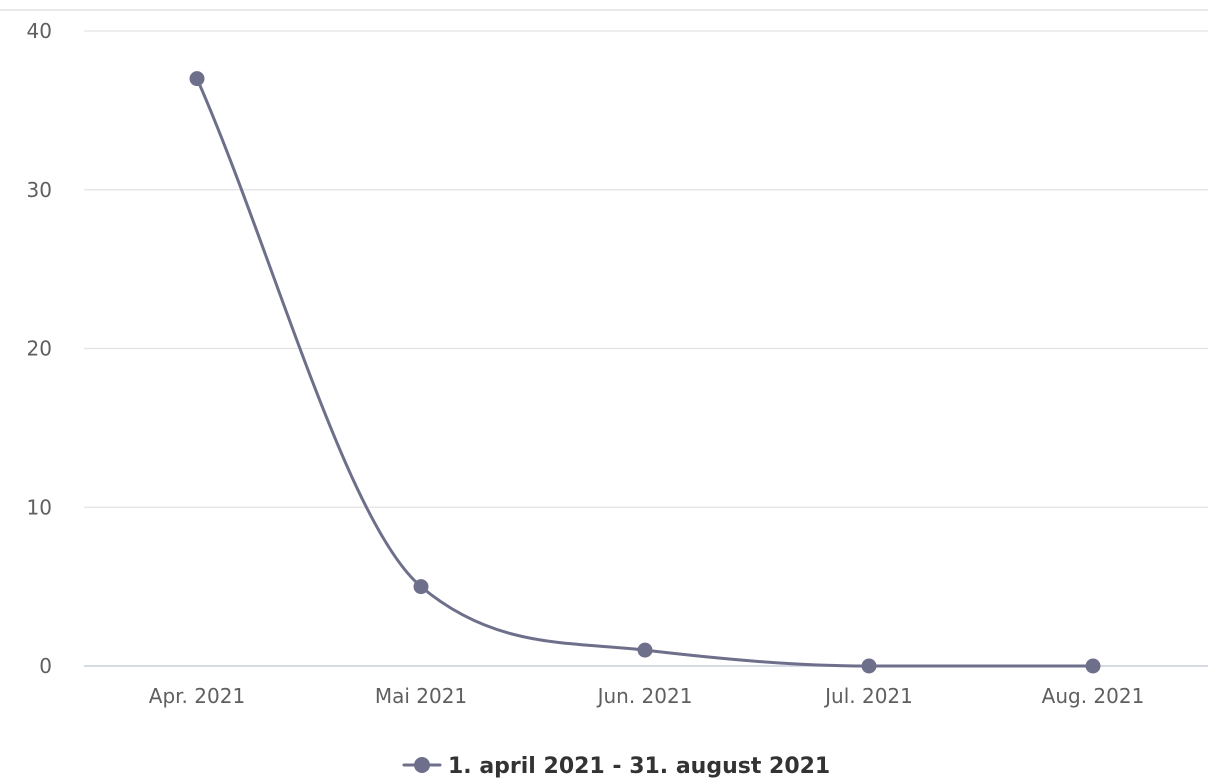  What do you see at coordinates (39, 190) in the screenshot?
I see `y-tick-label: 30` at bounding box center [39, 190].